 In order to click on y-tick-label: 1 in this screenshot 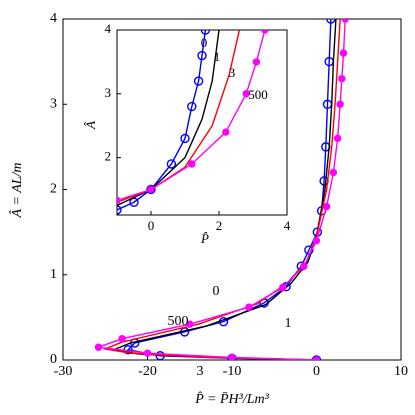, I will do `click(53, 274)`.